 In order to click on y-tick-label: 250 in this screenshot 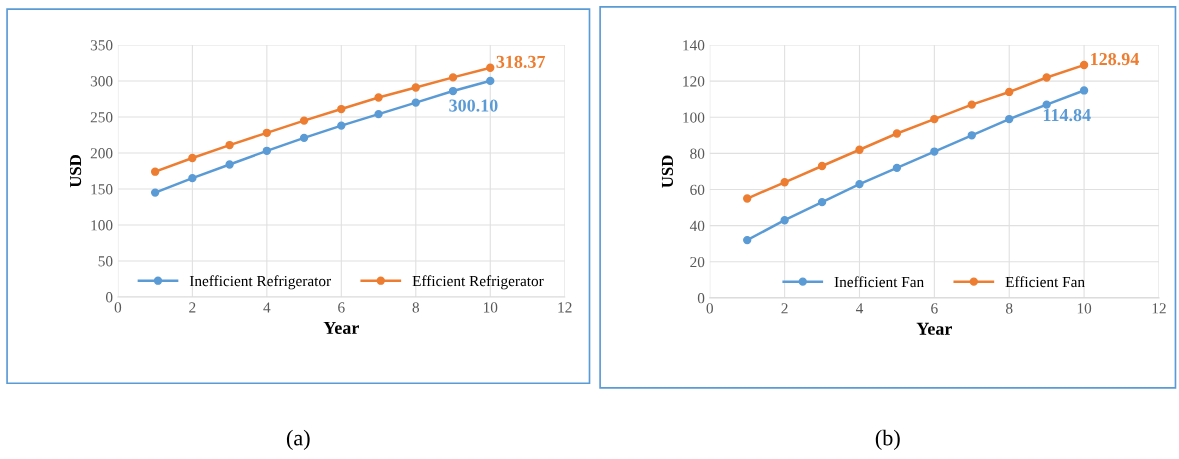, I will do `click(101, 117)`.